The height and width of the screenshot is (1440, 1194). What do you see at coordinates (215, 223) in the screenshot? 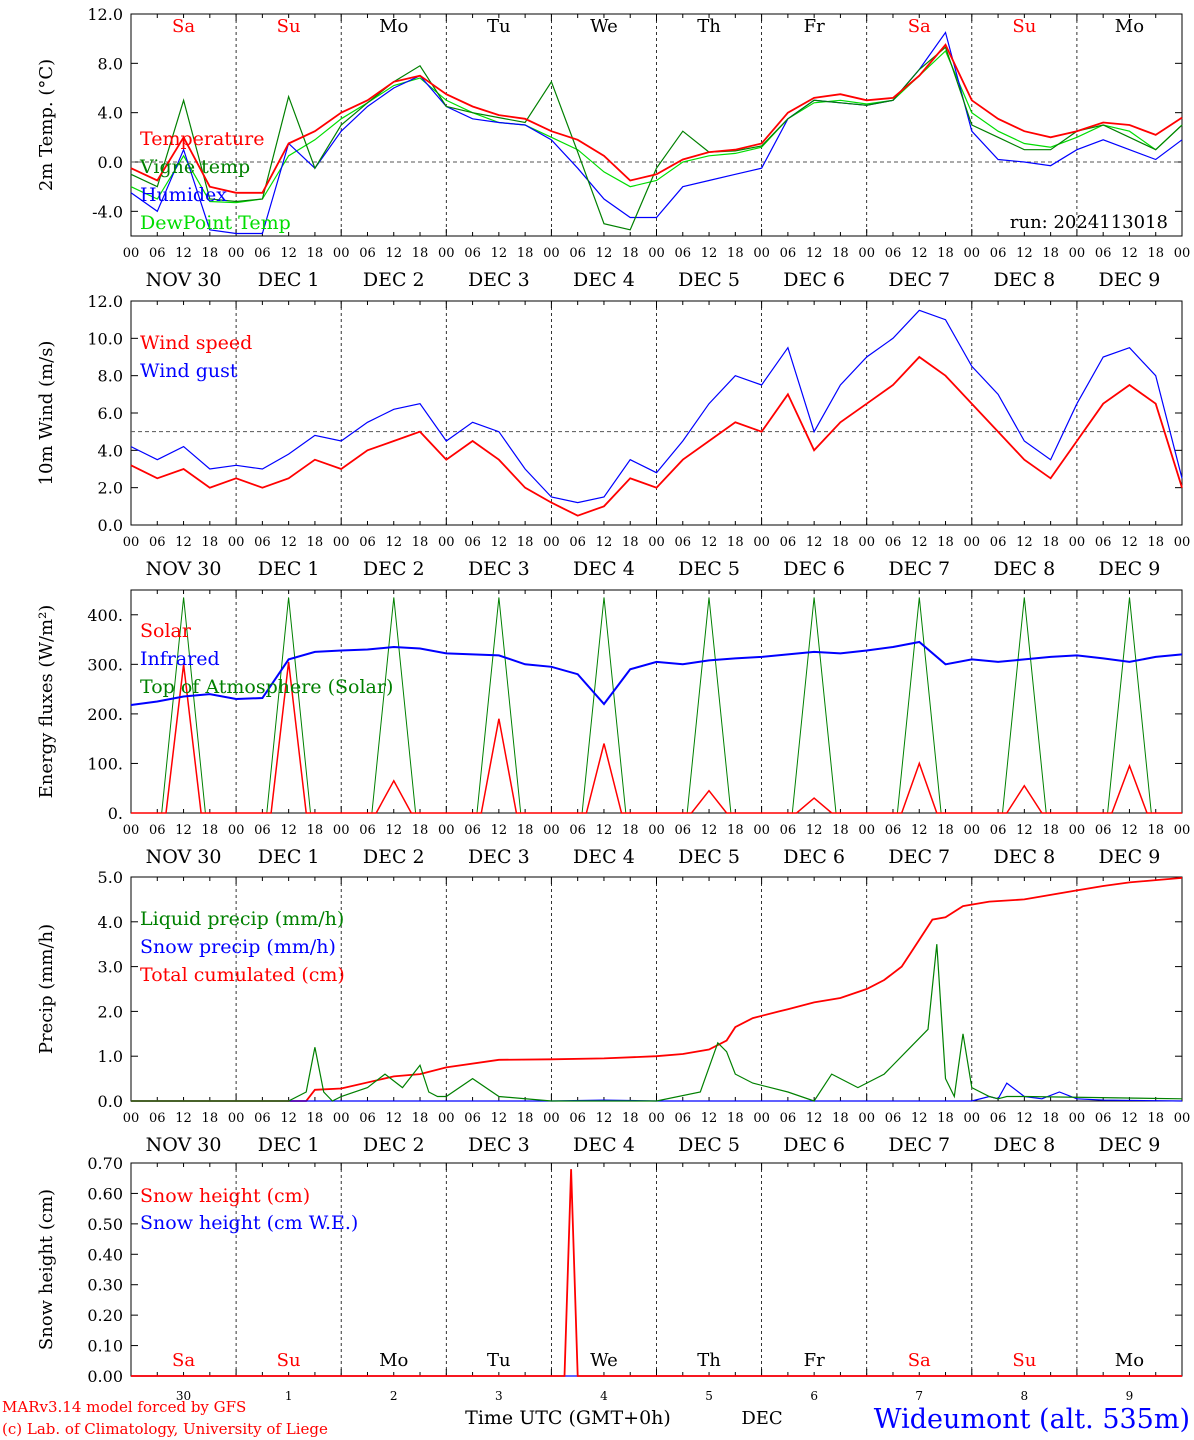
I see `legend-entry: DewPoint Temp` at bounding box center [215, 223].